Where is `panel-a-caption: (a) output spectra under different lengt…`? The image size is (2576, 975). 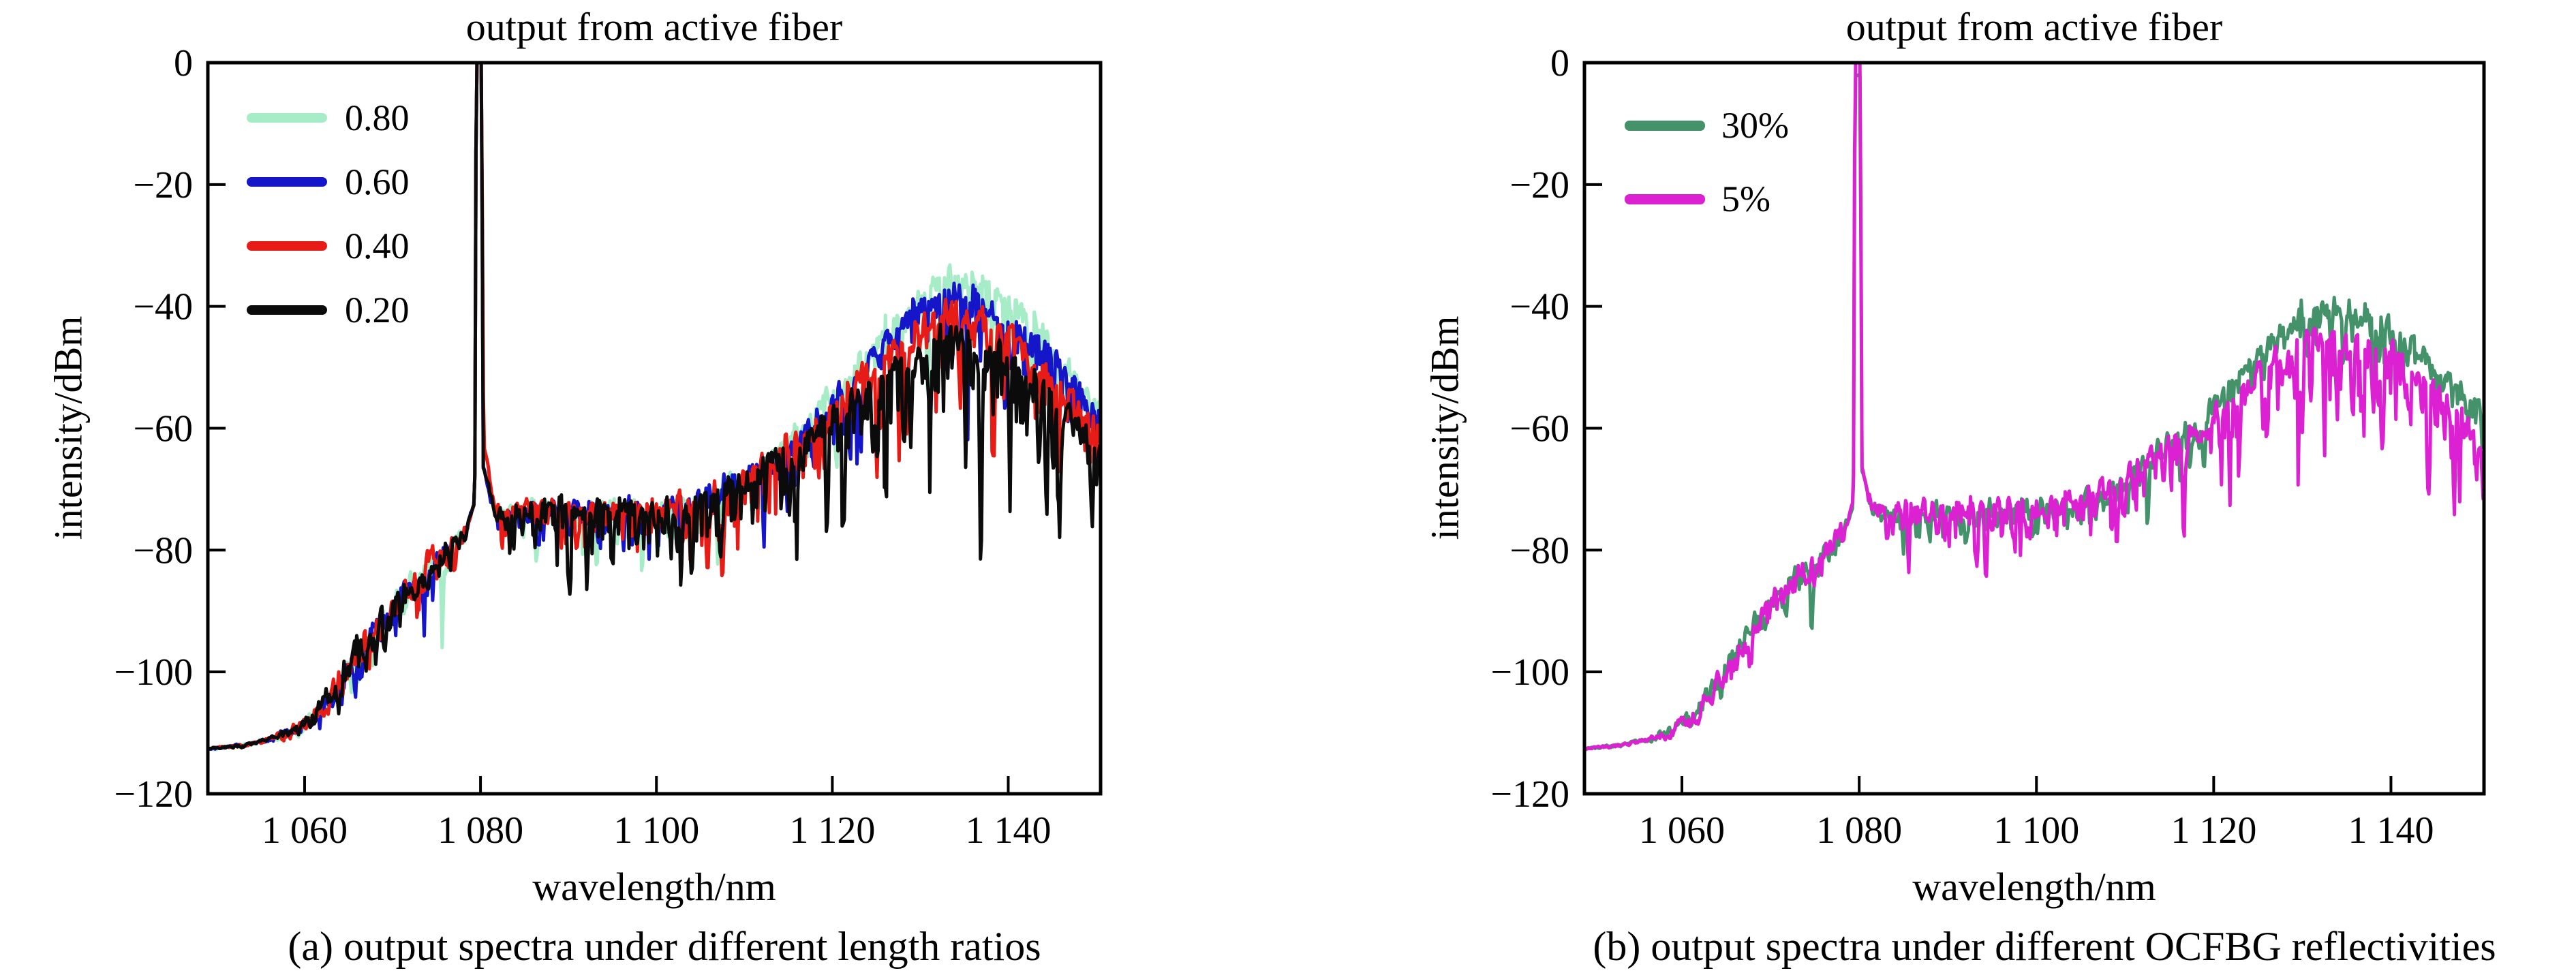
panel-a-caption: (a) output spectra under different lengt… is located at coordinates (664, 946).